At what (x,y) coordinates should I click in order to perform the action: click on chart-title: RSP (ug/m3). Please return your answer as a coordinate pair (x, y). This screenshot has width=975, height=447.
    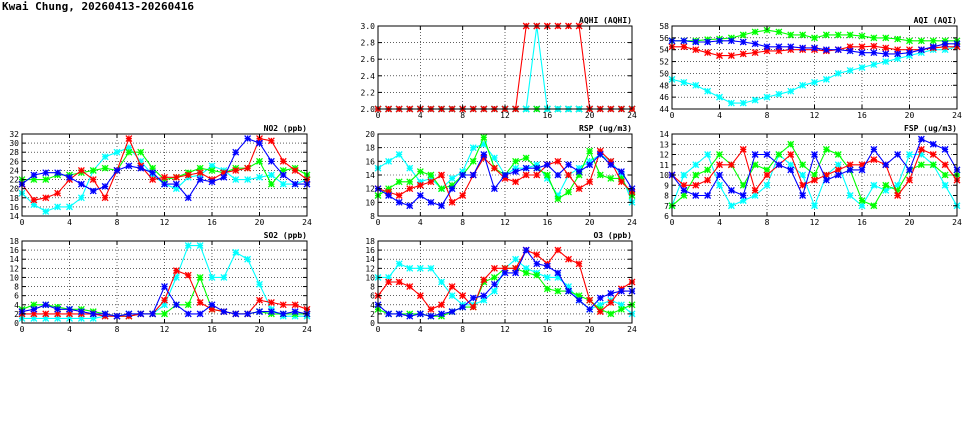
    Looking at the image, I should click on (605, 128).